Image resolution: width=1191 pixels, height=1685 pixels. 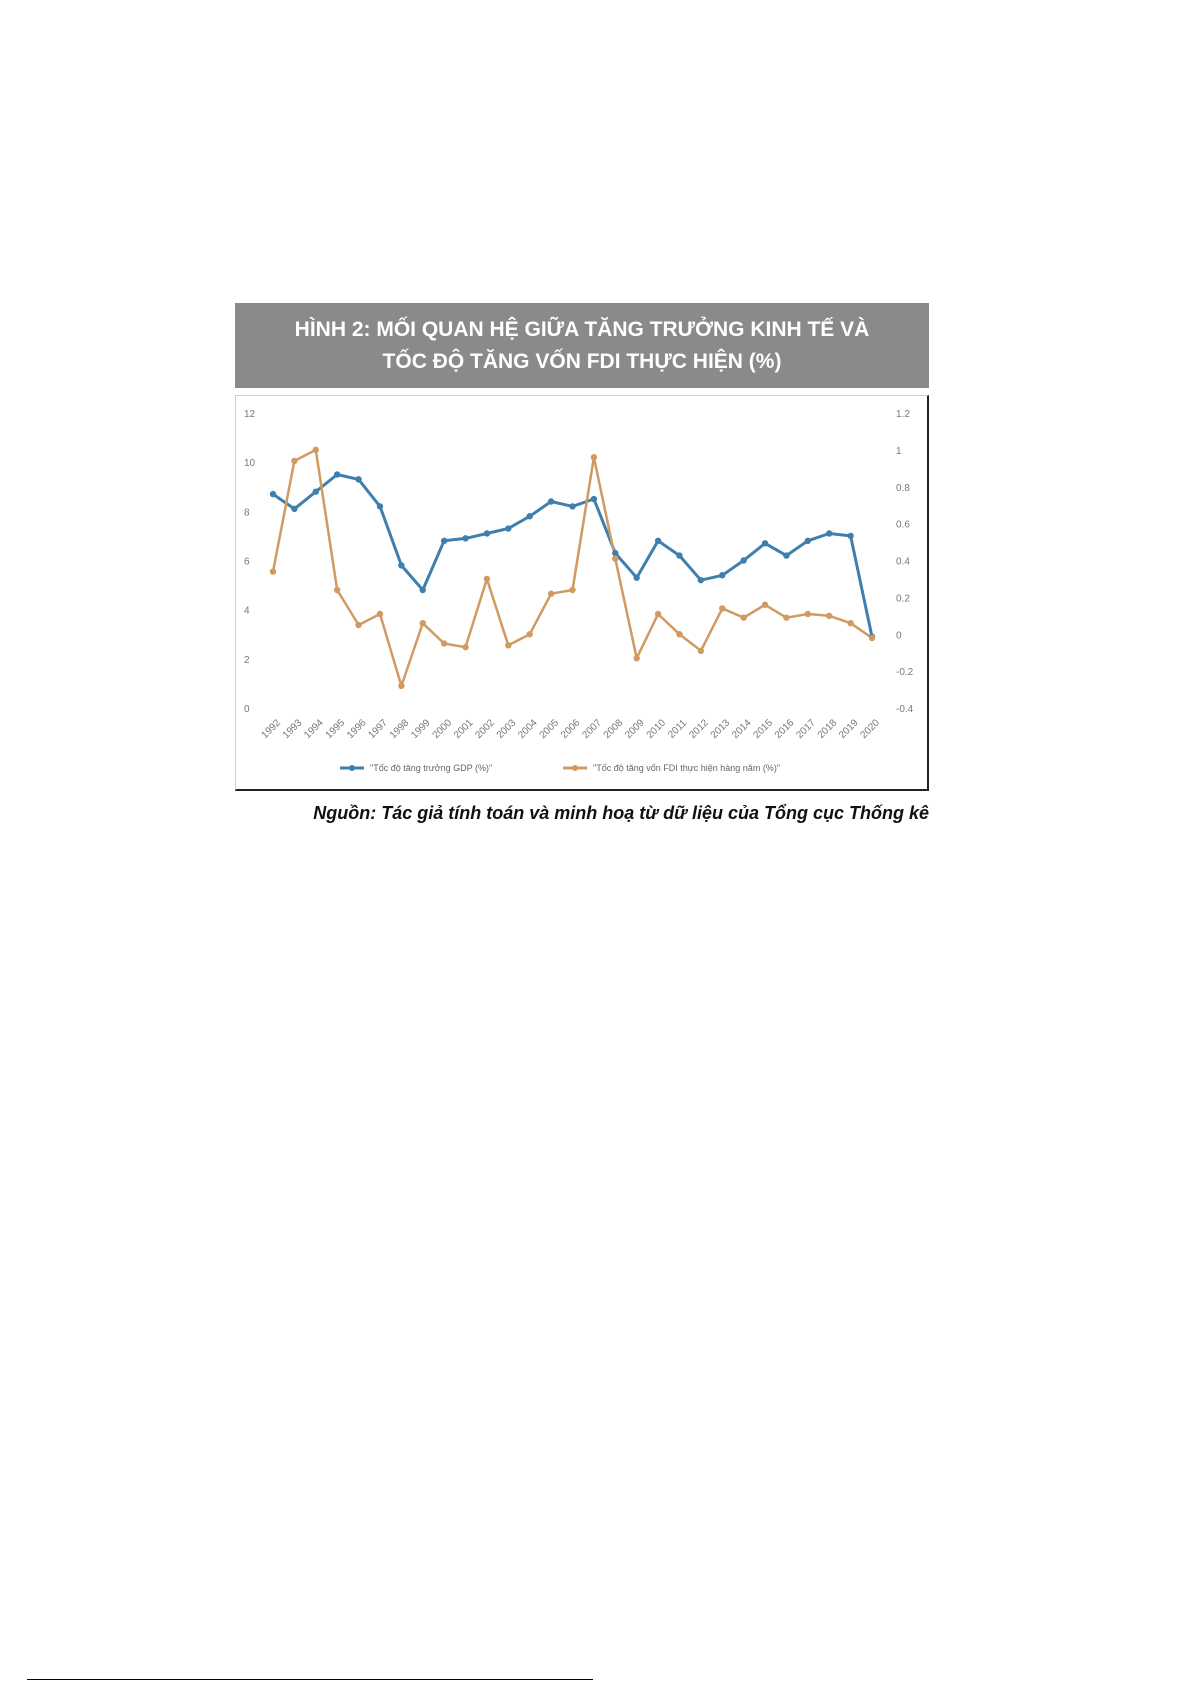 What do you see at coordinates (271, 729) in the screenshot?
I see `x-tick-label: 1992` at bounding box center [271, 729].